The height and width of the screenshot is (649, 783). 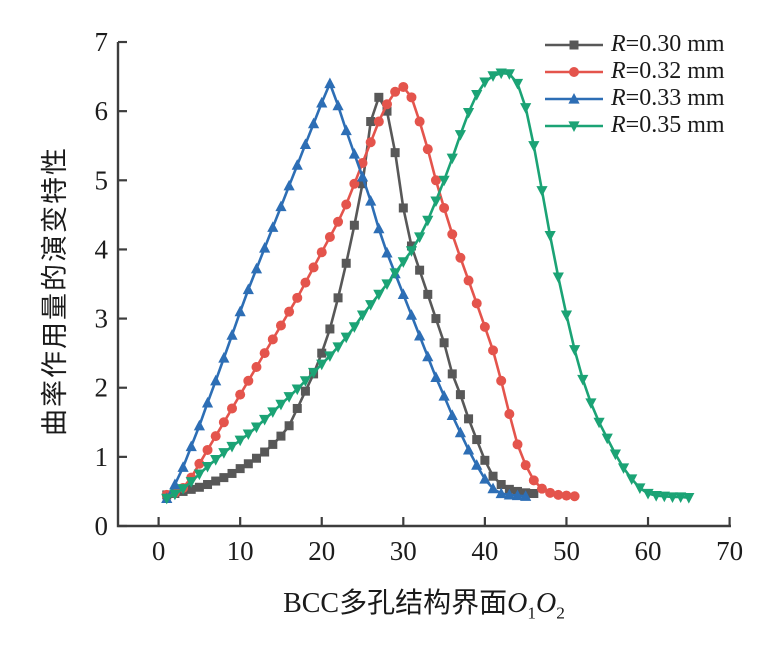 I want to click on legend-key-triangle-up-icon, so click(x=574, y=98).